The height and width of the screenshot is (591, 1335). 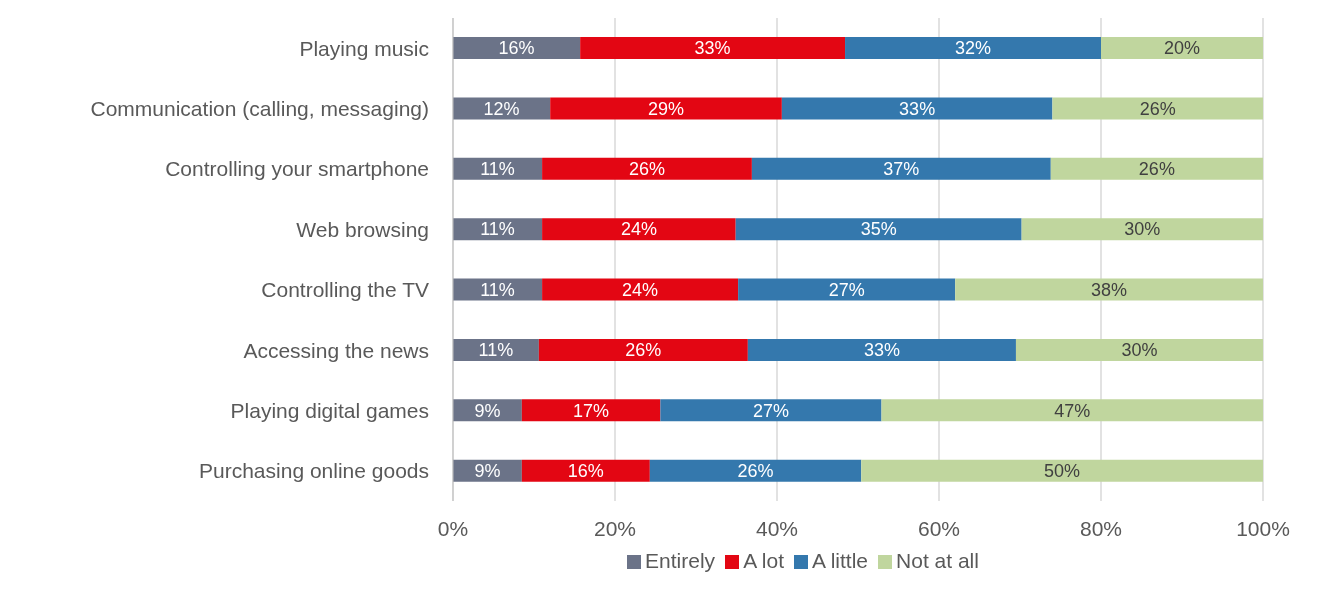 What do you see at coordinates (345, 290) in the screenshot?
I see `y-tick-label: Controlling the TV` at bounding box center [345, 290].